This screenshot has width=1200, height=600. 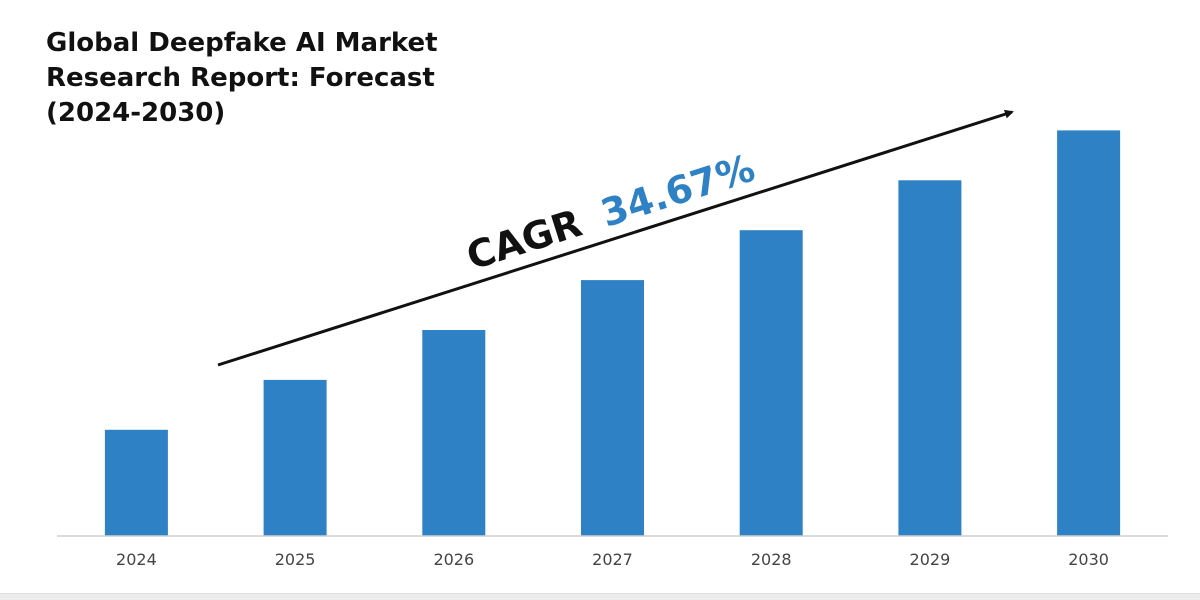 What do you see at coordinates (930, 559) in the screenshot?
I see `x-tick-label-2029: 2029` at bounding box center [930, 559].